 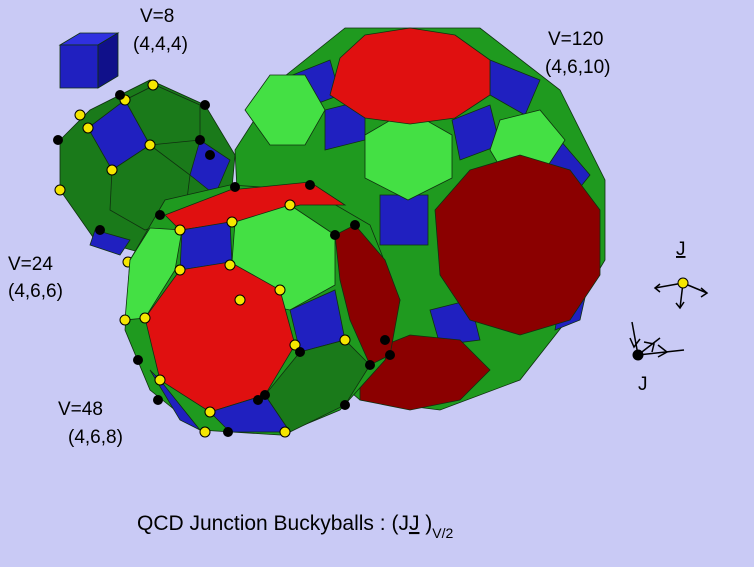 What do you see at coordinates (30, 264) in the screenshot?
I see `label: V=24` at bounding box center [30, 264].